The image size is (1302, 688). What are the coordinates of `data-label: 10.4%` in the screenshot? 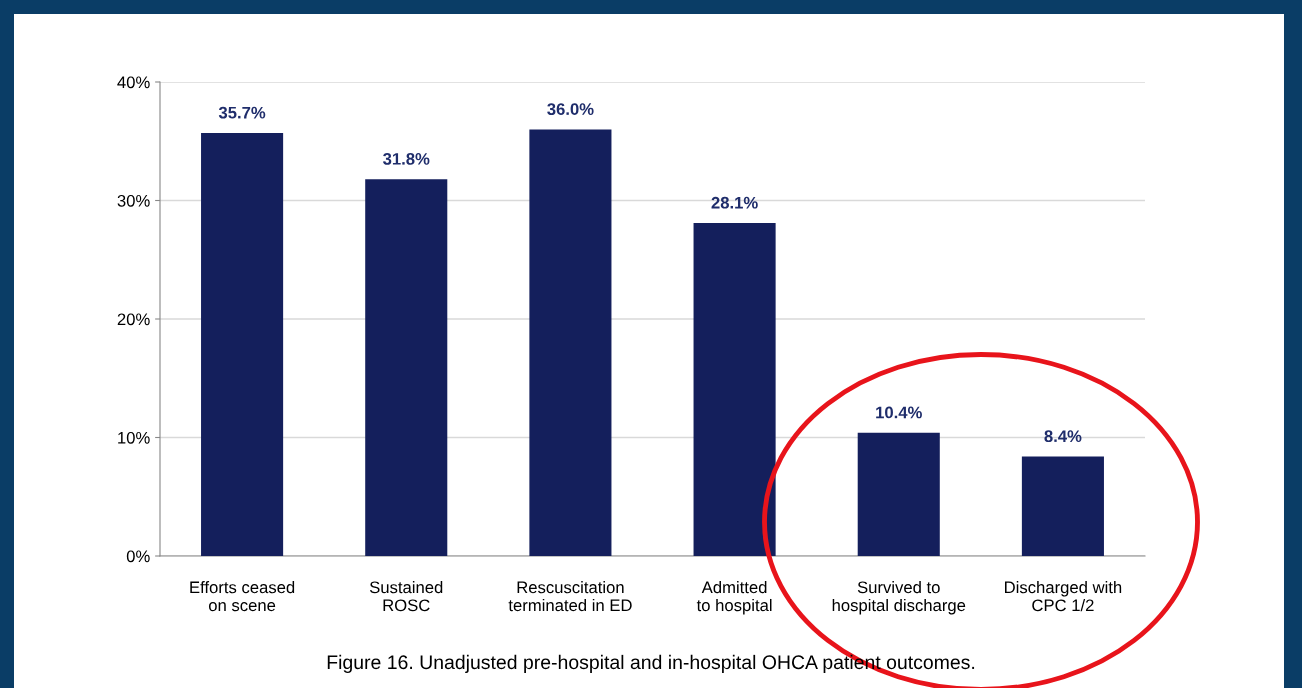 It's located at (899, 412).